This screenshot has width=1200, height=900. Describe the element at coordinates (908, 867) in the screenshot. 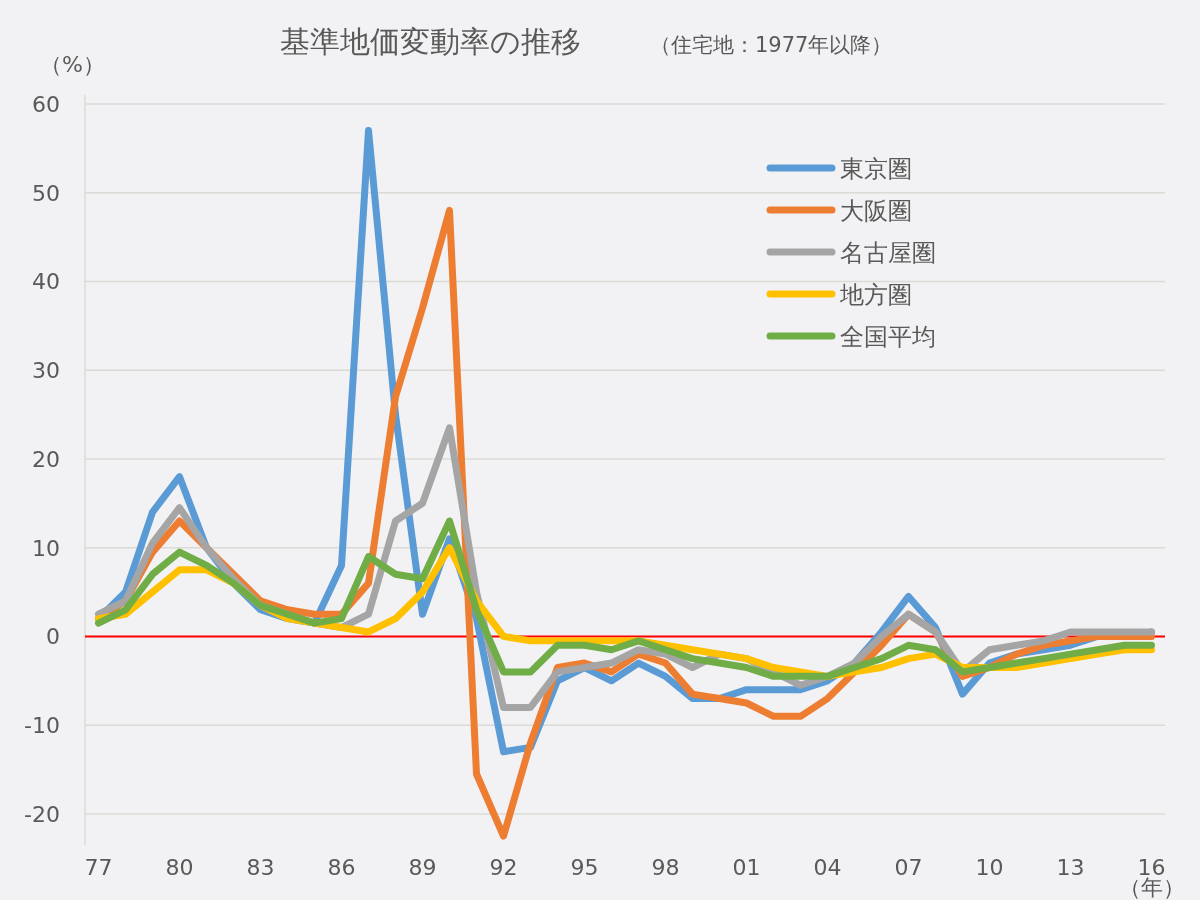

I see `x-tick-label: 07` at that location.